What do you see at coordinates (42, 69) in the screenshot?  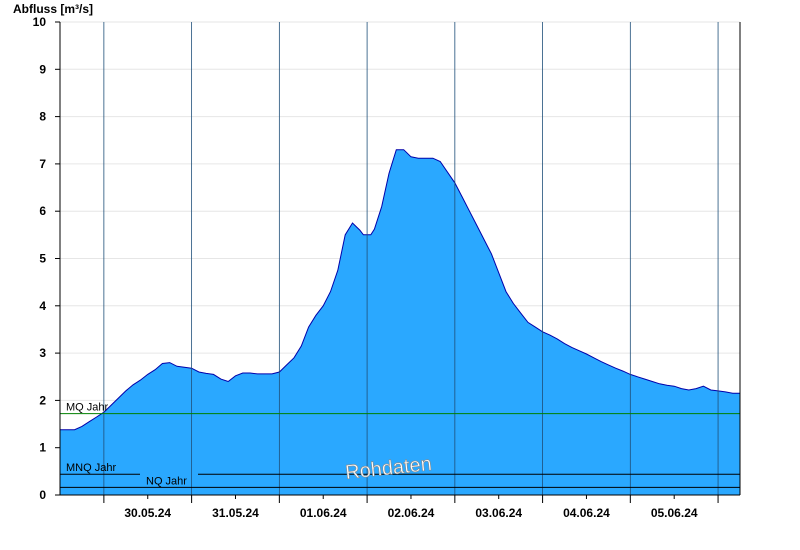 I see `y-tick-label-9: 9` at bounding box center [42, 69].